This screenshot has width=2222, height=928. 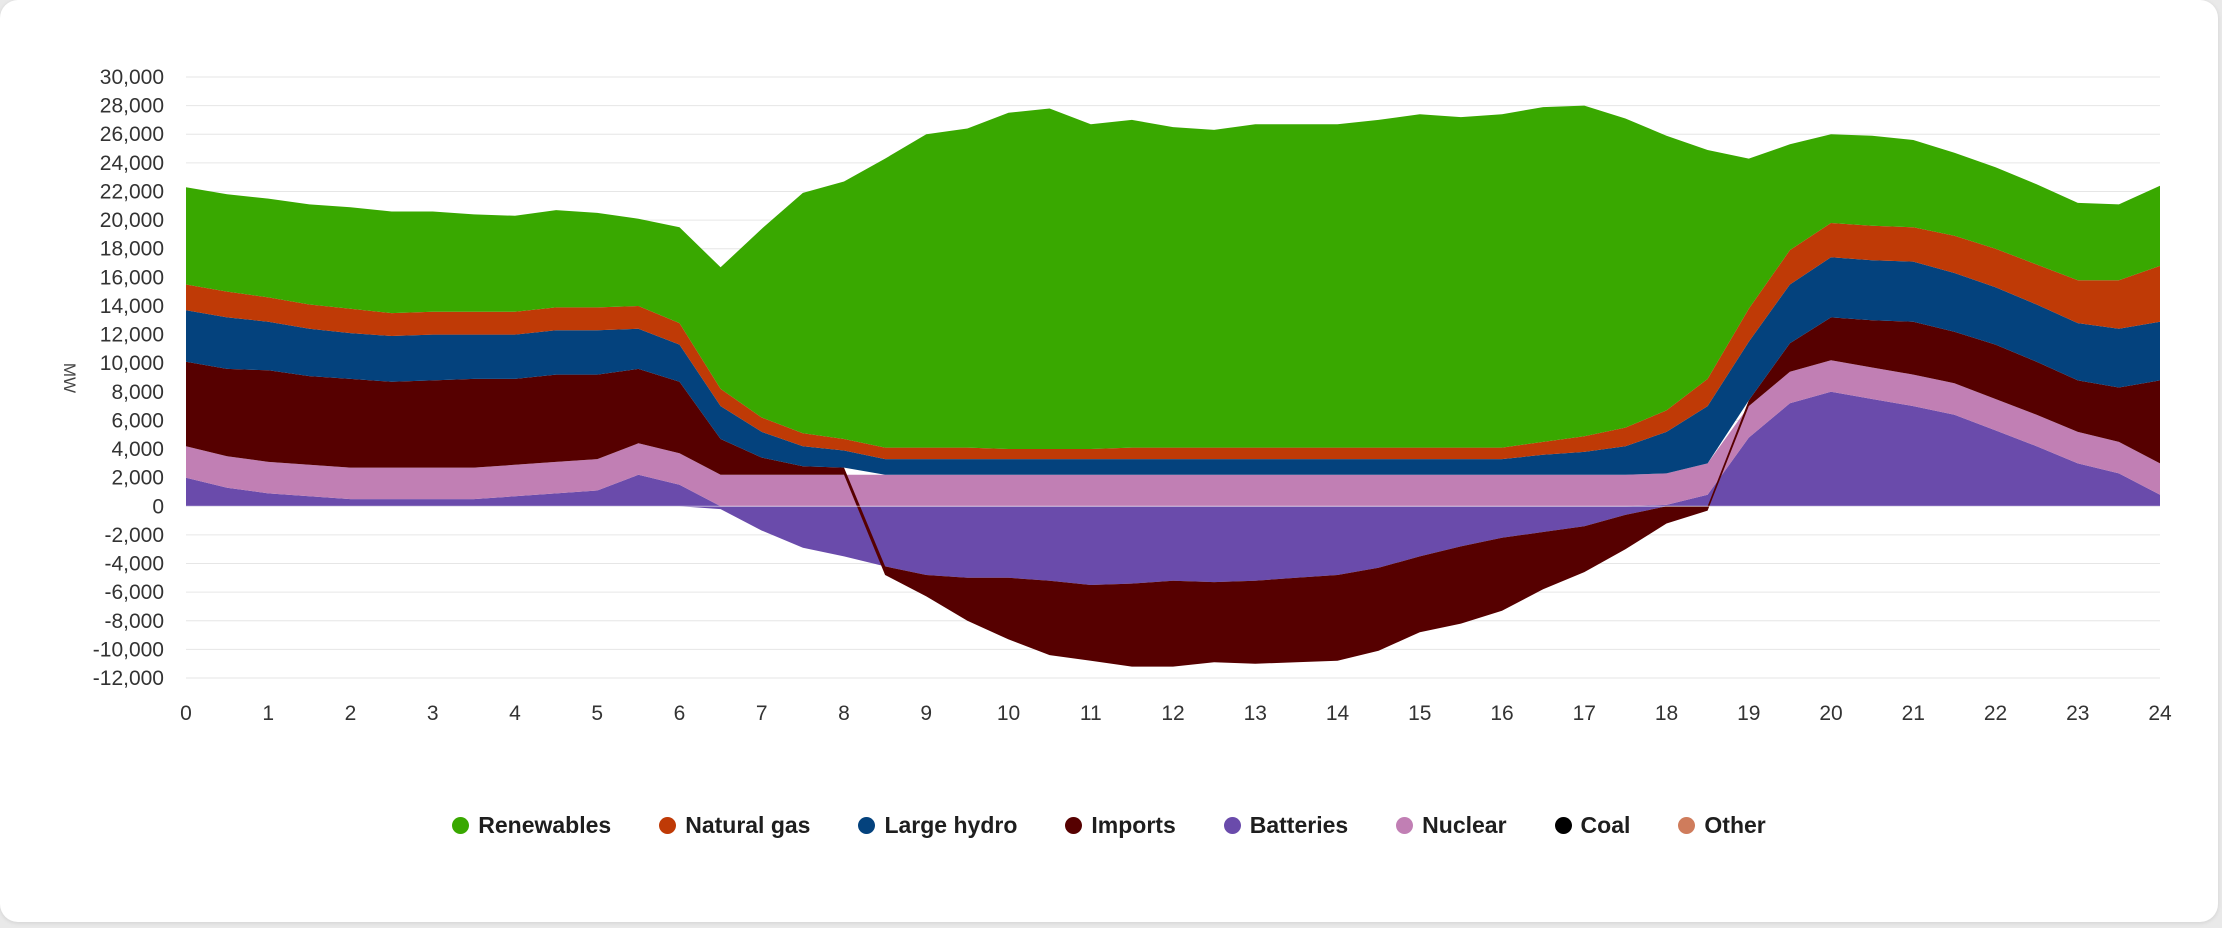 What do you see at coordinates (137, 449) in the screenshot?
I see `y-tick-label: 4,000` at bounding box center [137, 449].